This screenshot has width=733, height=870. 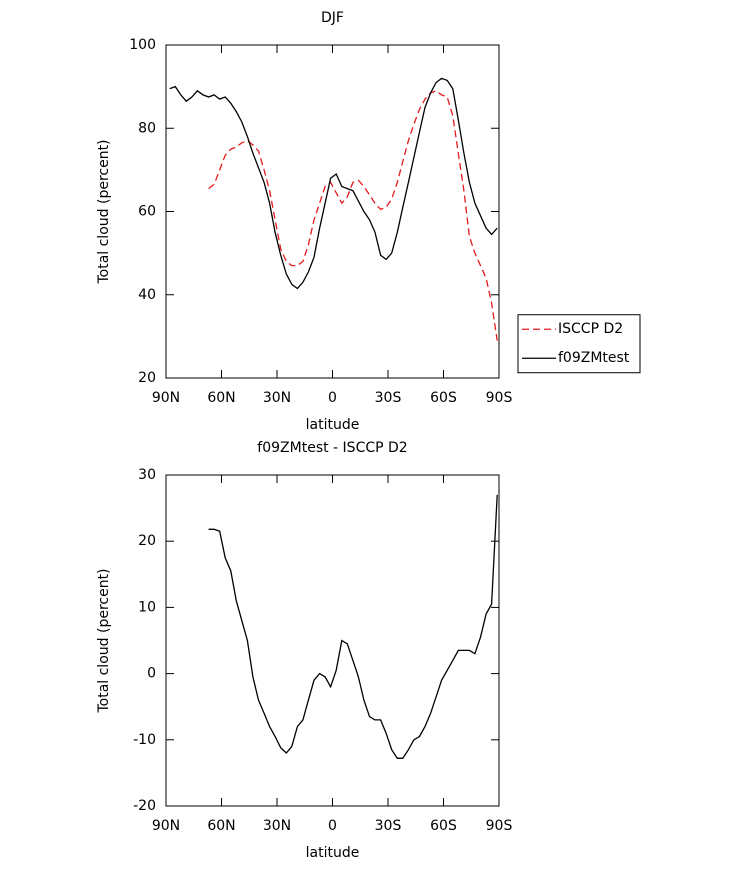 What do you see at coordinates (144, 740) in the screenshot?
I see `y-tick-label: -10` at bounding box center [144, 740].